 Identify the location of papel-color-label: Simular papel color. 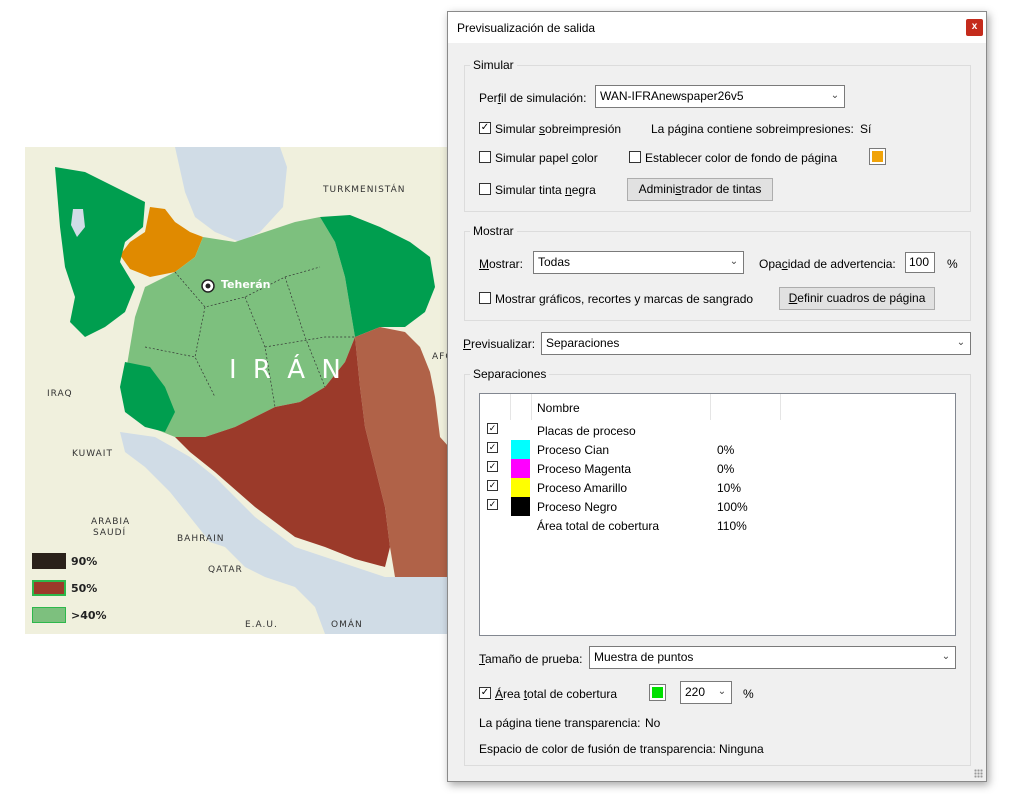
(546, 158).